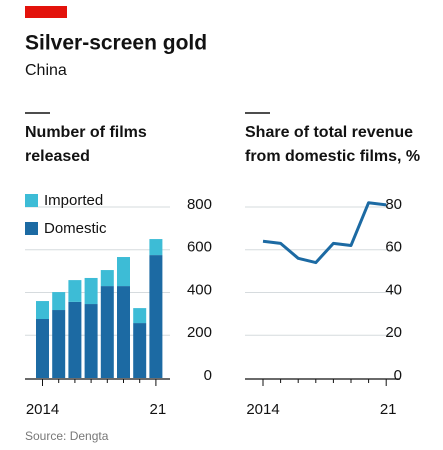 The height and width of the screenshot is (450, 443). What do you see at coordinates (75, 228) in the screenshot?
I see `legend-label: Domestic` at bounding box center [75, 228].